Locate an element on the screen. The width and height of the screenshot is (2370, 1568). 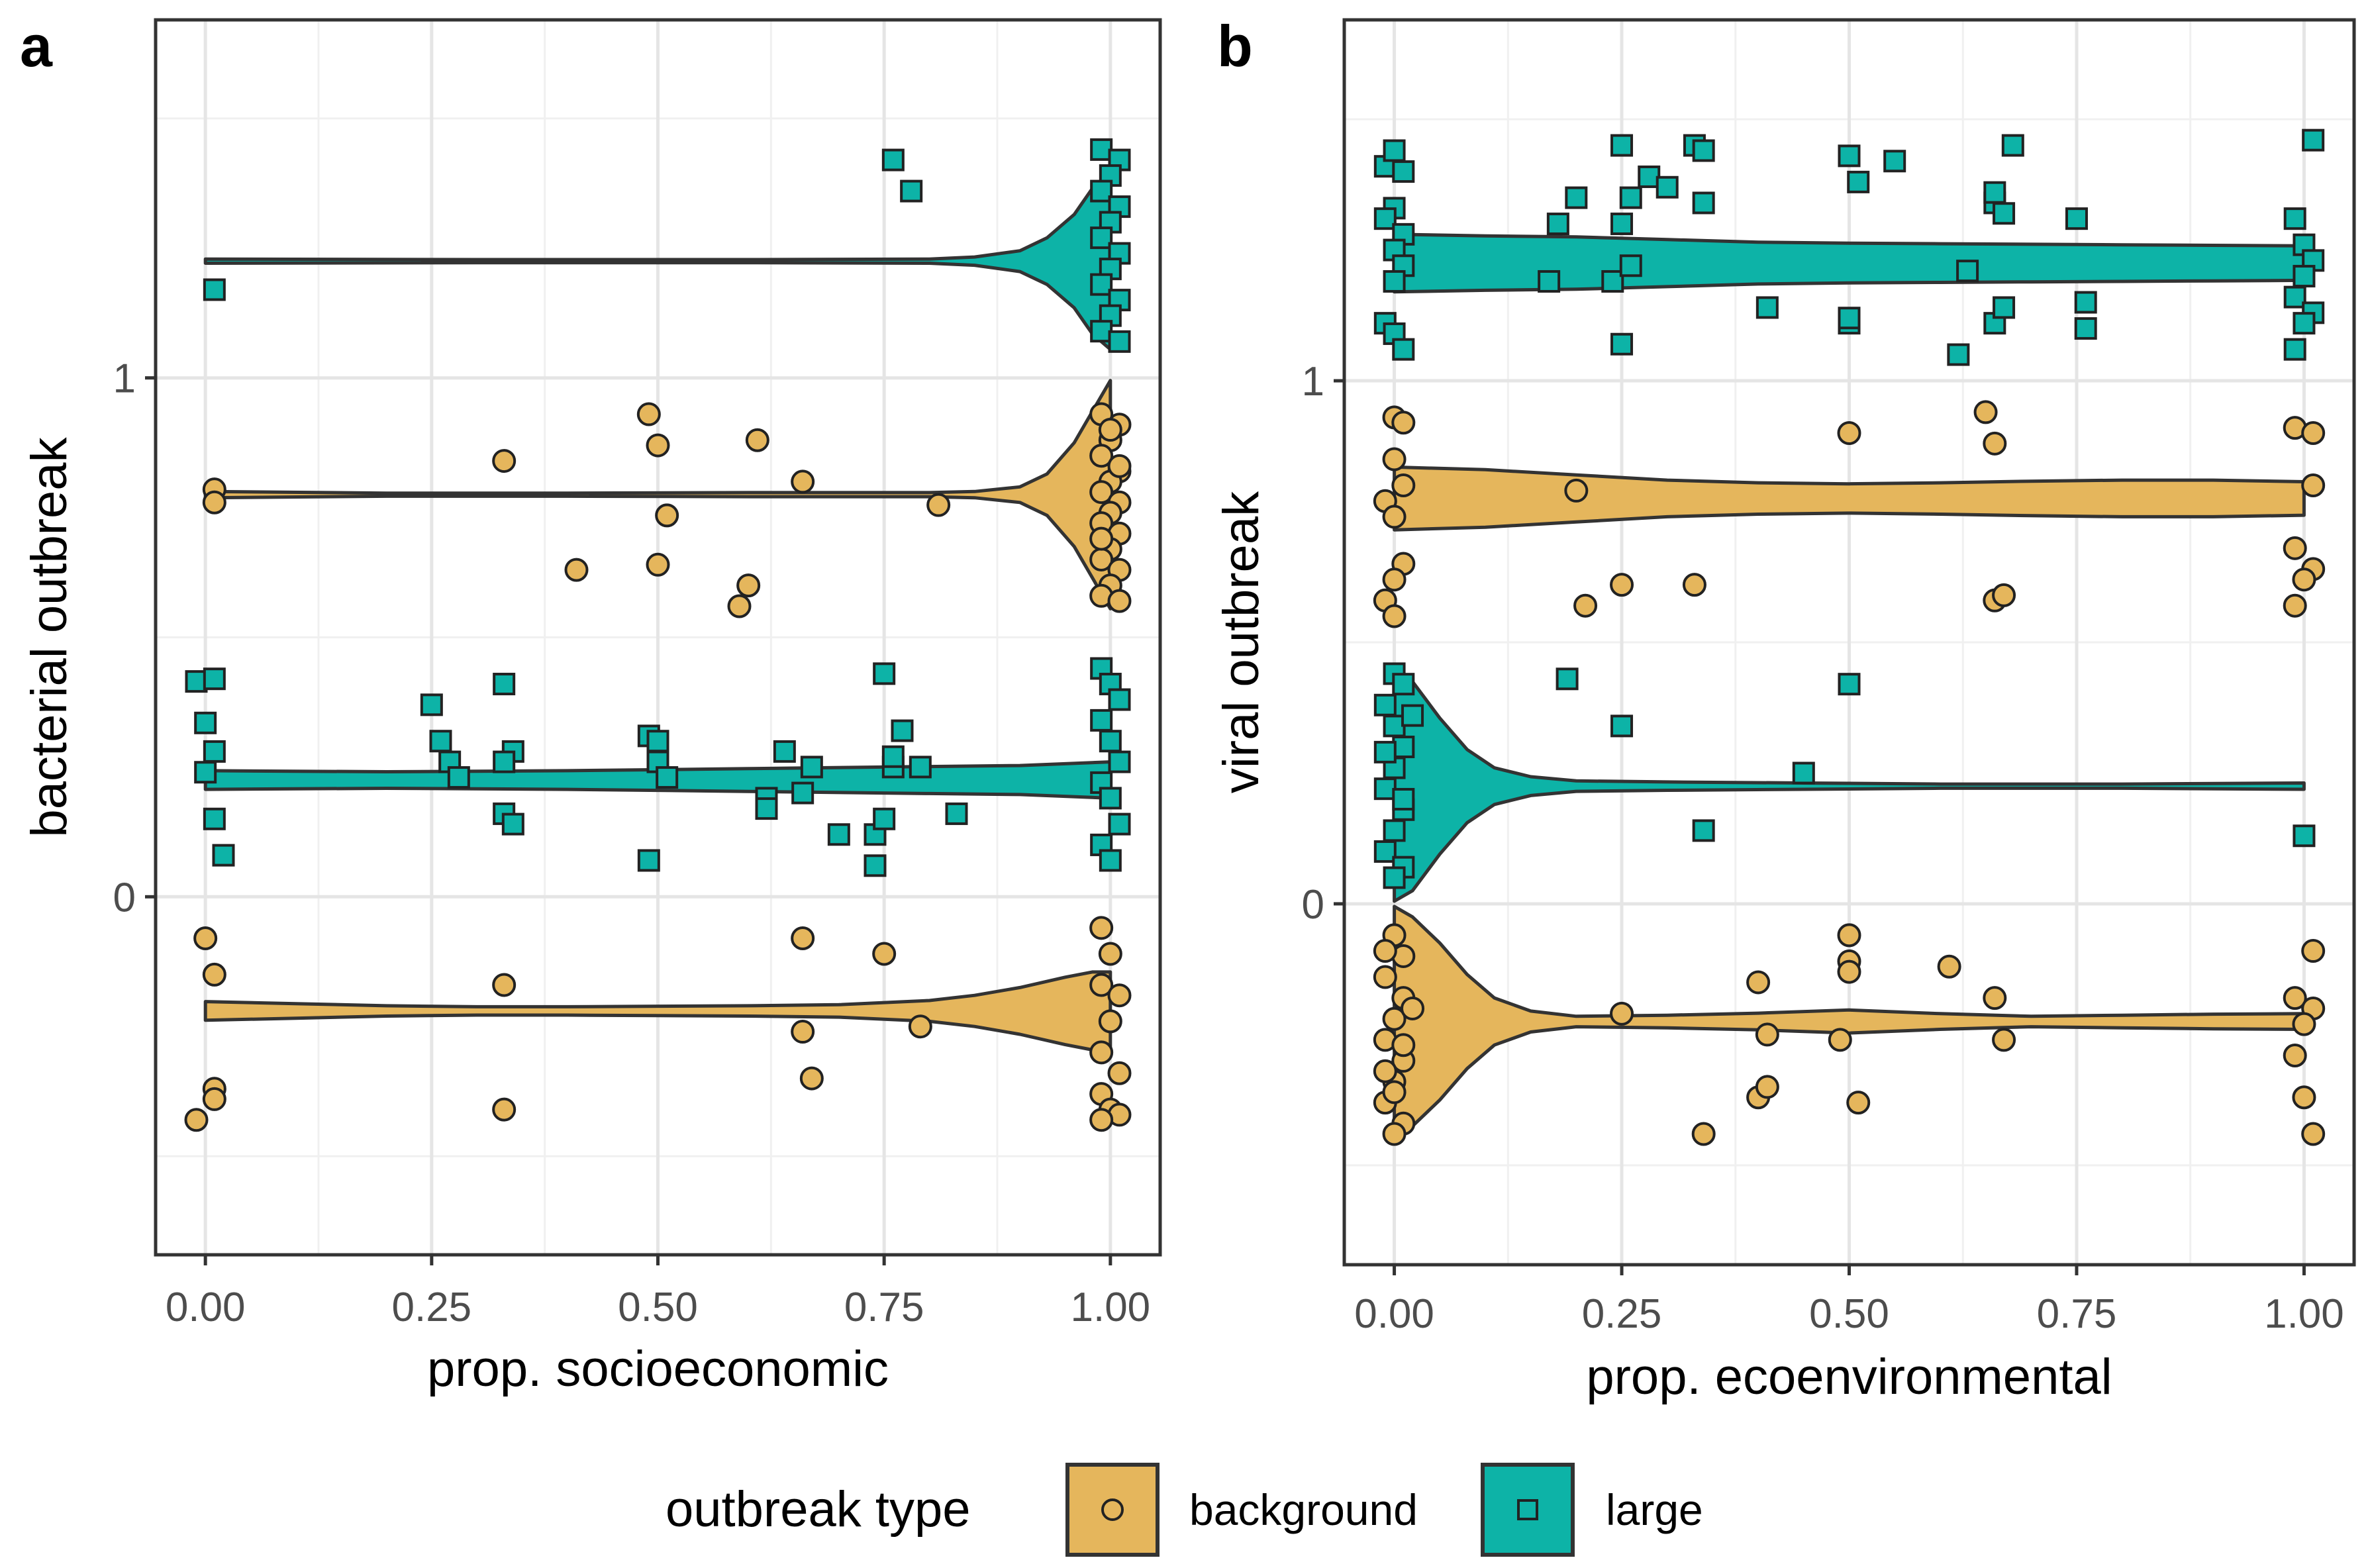
panel-b-xtick-3: 0.75 is located at coordinates (2077, 1314).